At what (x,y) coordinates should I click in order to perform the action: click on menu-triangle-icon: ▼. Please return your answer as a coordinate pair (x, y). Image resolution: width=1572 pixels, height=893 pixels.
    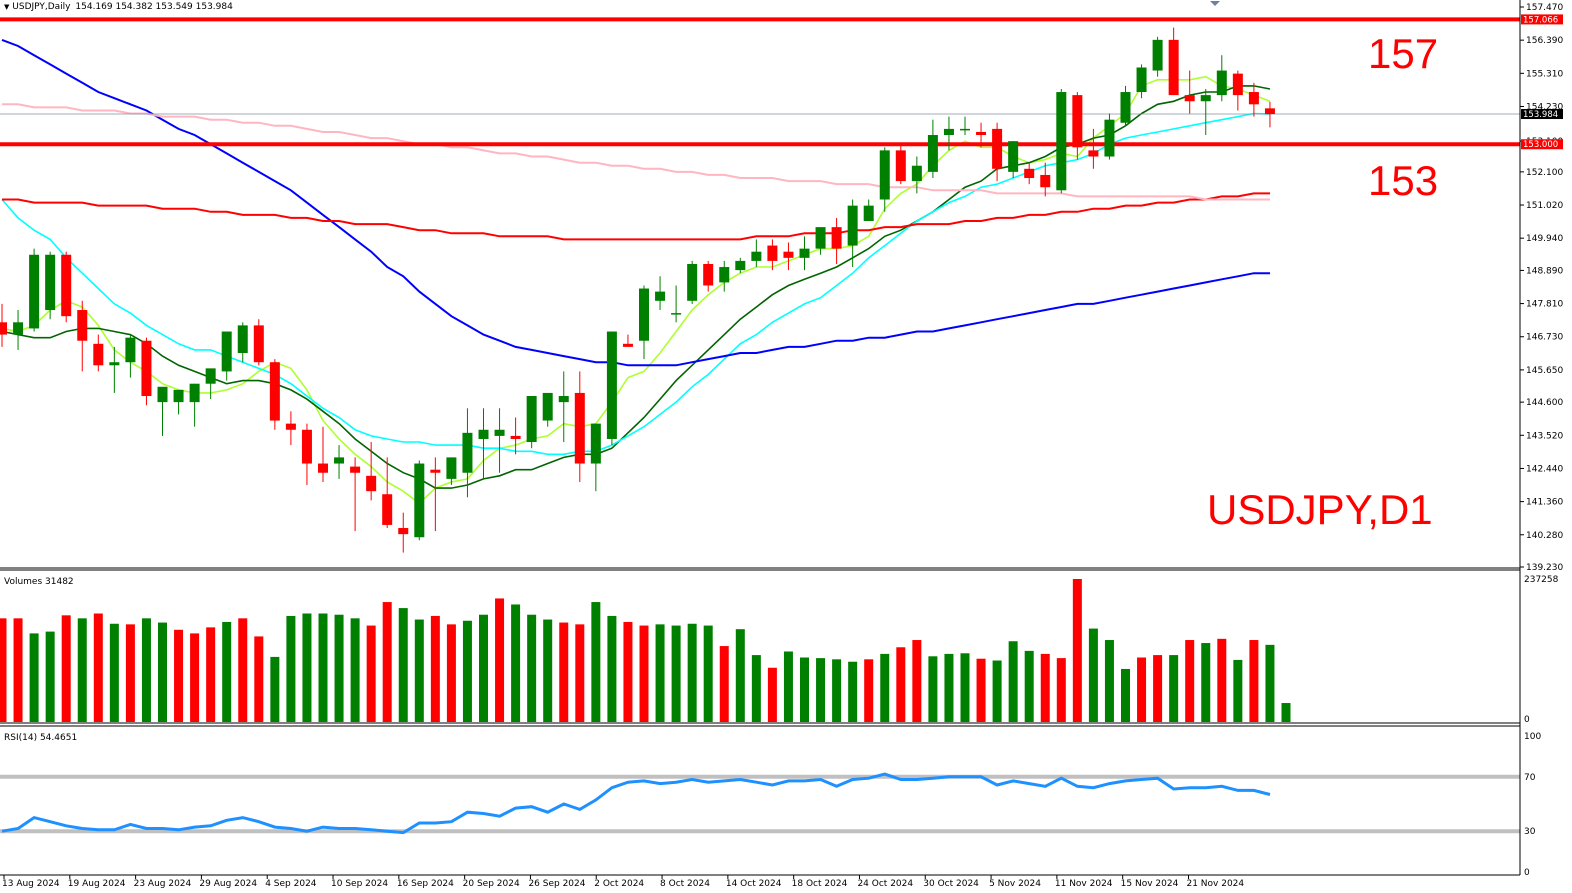
    Looking at the image, I should click on (7, 7).